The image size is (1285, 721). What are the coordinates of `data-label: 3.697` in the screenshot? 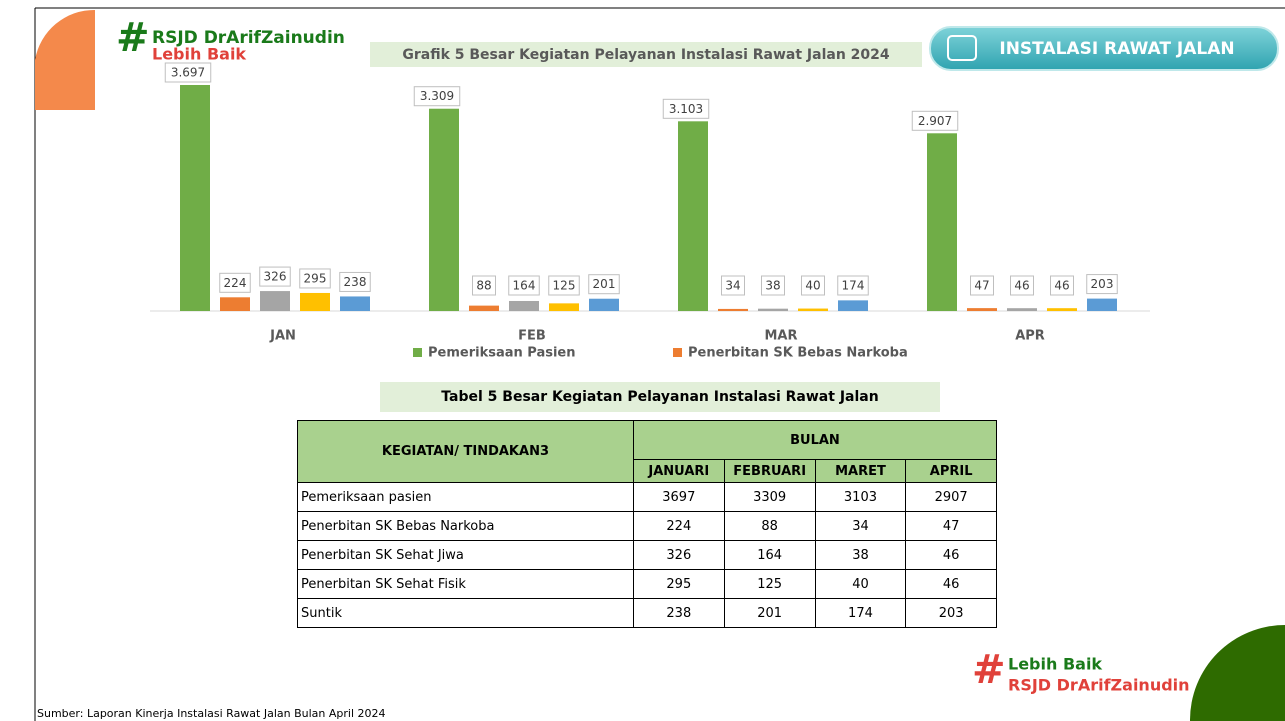 It's located at (188, 73).